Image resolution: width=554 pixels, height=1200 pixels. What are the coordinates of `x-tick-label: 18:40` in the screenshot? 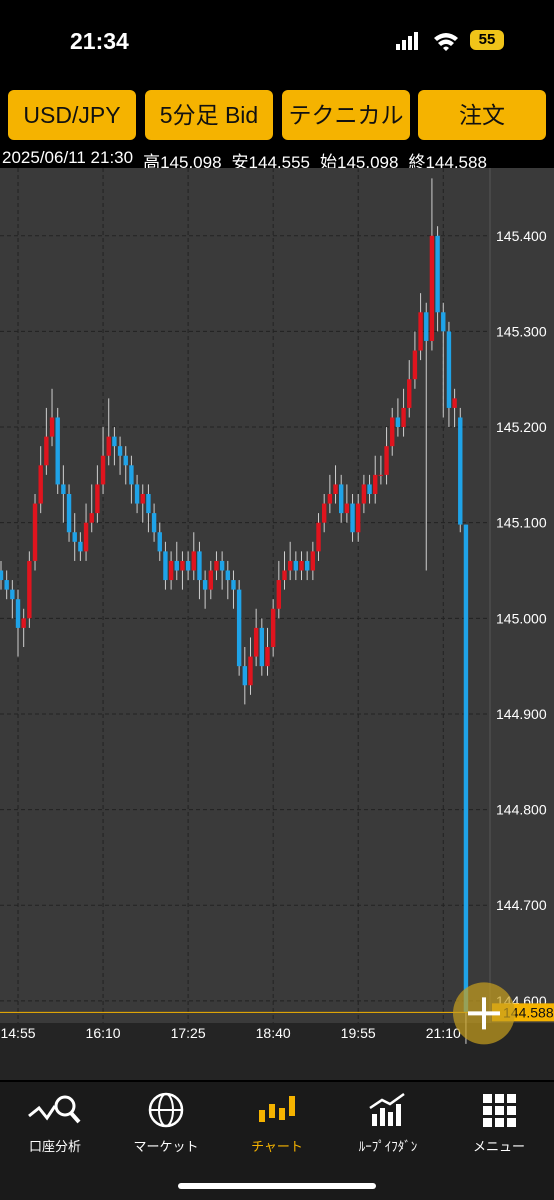 It's located at (273, 1033).